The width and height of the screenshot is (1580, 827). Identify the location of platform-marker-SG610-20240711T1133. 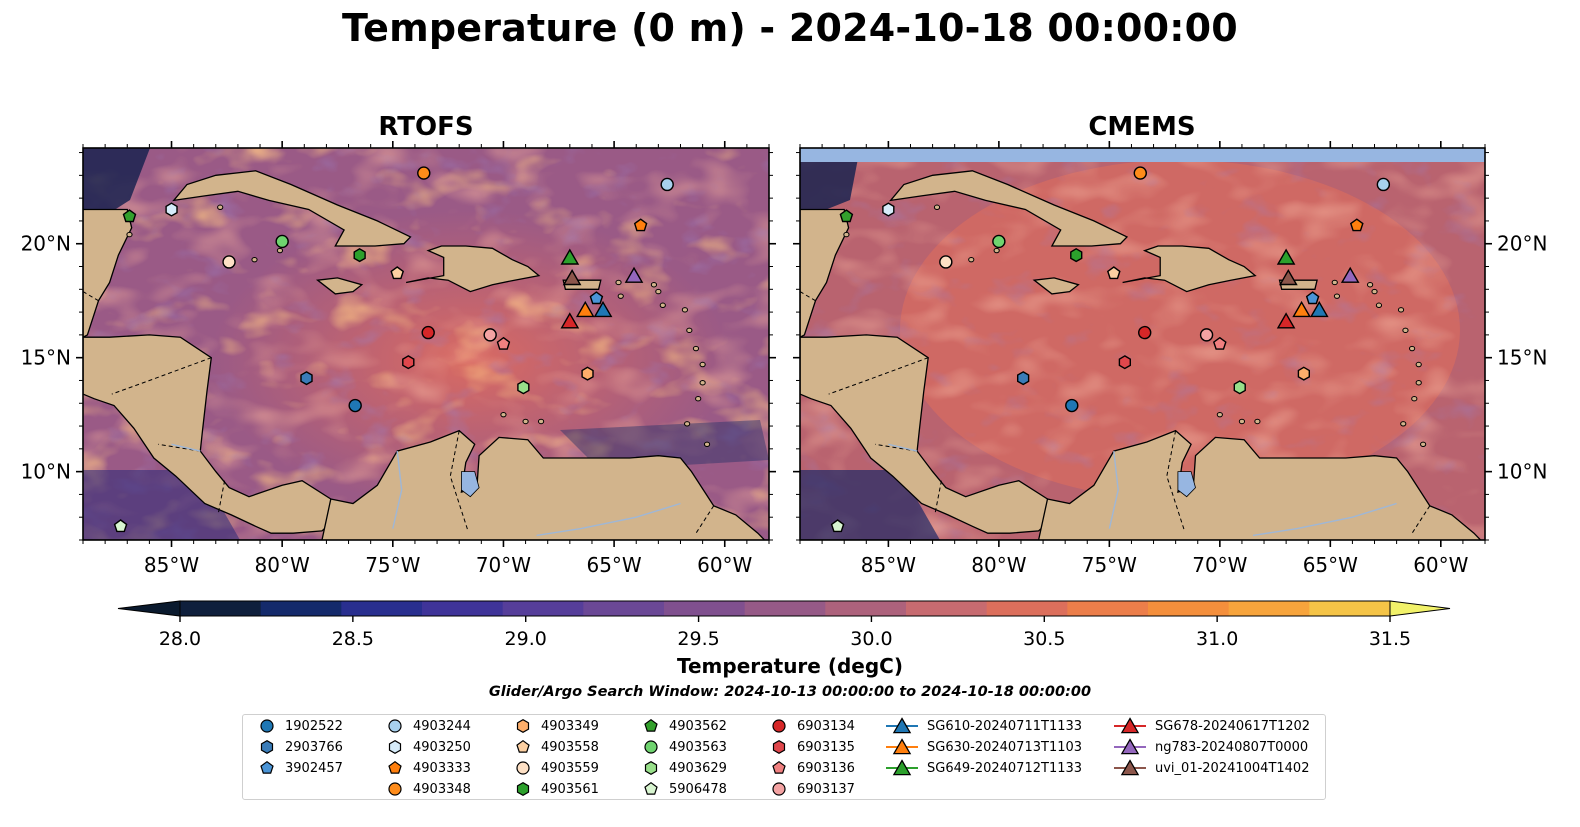
(1319, 309).